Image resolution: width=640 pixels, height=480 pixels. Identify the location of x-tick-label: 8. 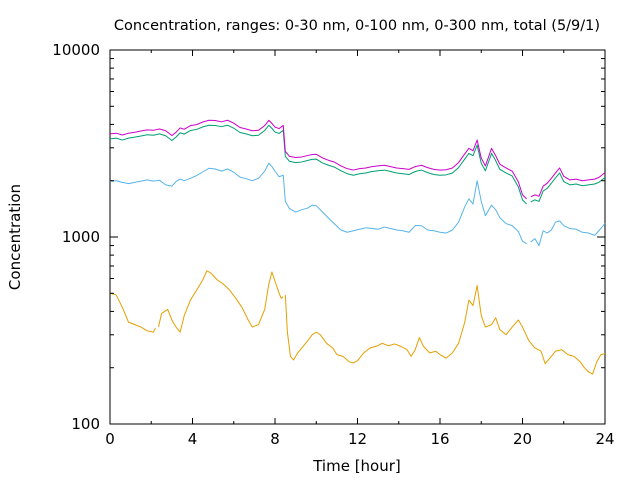
(275, 439).